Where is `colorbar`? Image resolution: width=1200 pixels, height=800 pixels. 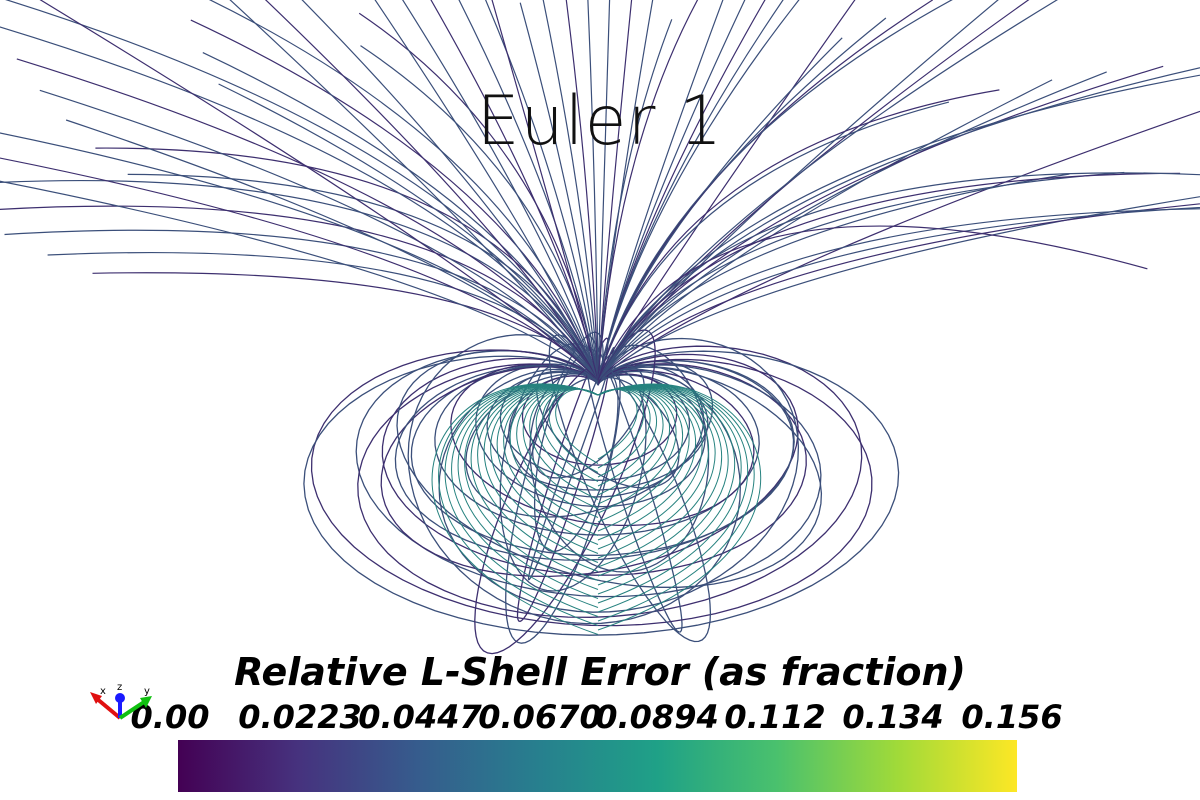 colorbar is located at coordinates (597, 766).